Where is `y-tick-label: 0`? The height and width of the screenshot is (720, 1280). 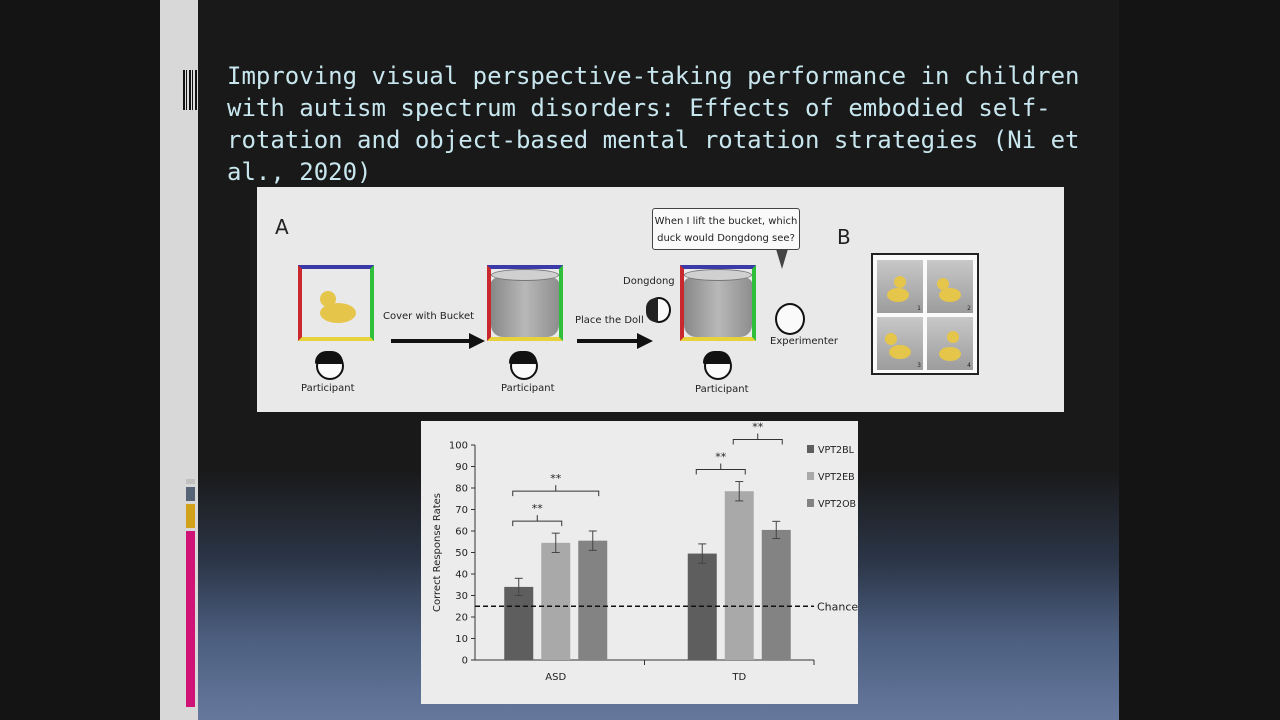 y-tick-label: 0 is located at coordinates (465, 661).